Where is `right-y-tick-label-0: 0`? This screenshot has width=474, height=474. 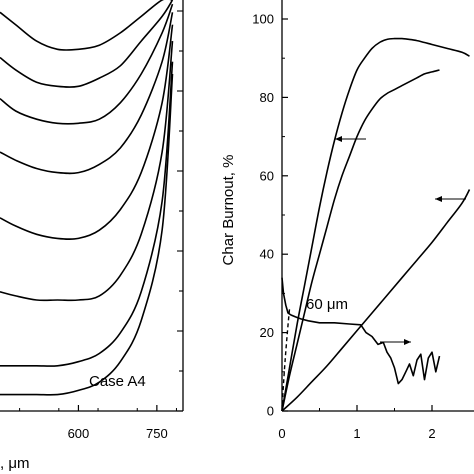
right-y-tick-label-0: 0 is located at coordinates (270, 411).